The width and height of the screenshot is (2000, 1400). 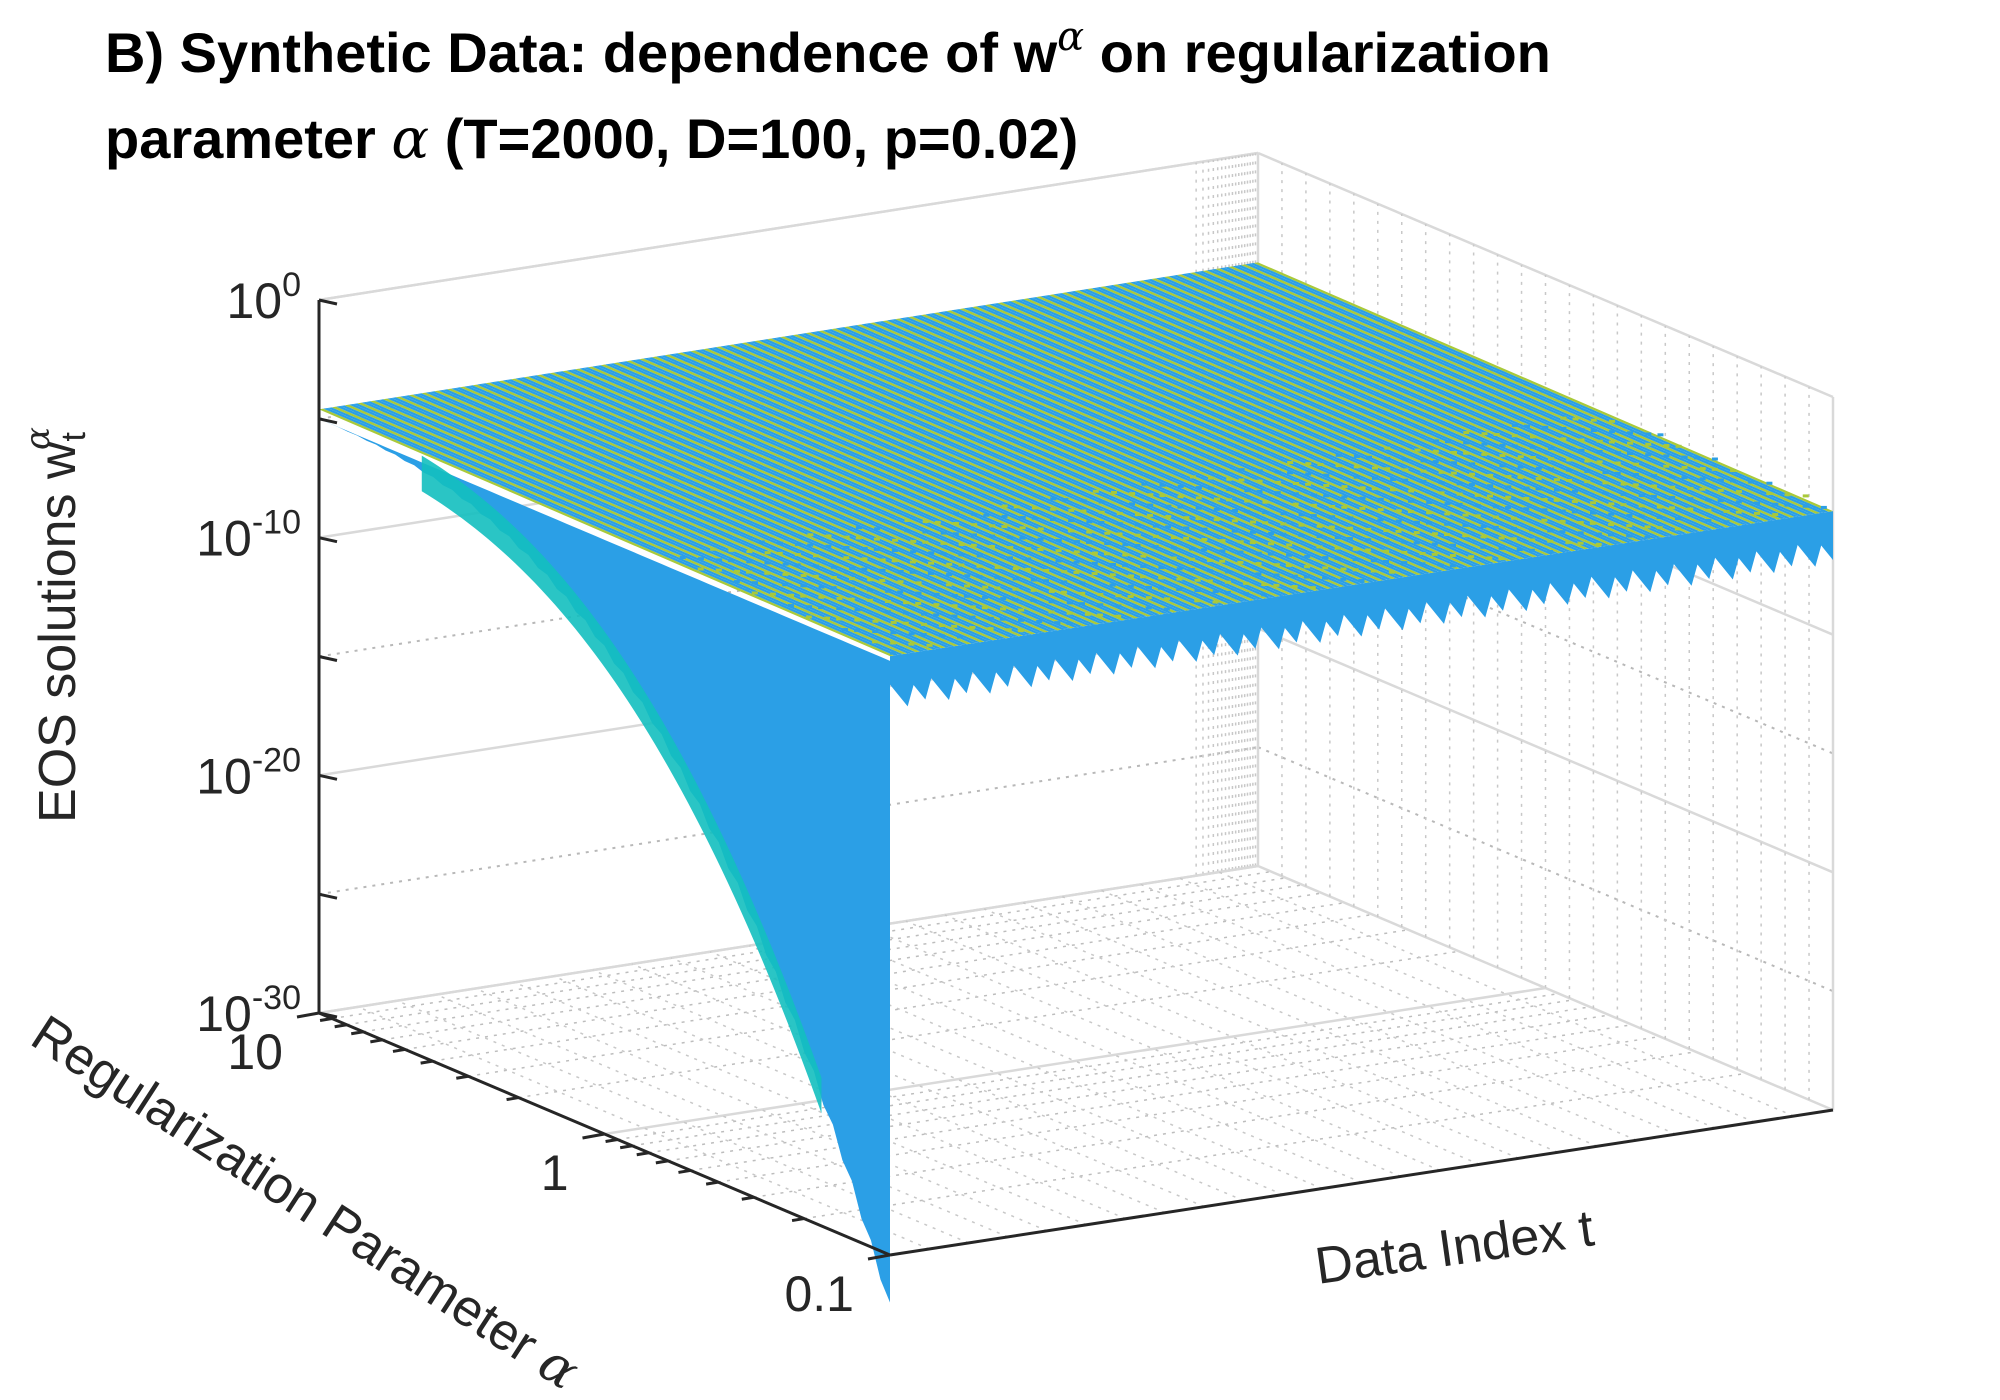 What do you see at coordinates (555, 1173) in the screenshot?
I see `y-tick-label: 1` at bounding box center [555, 1173].